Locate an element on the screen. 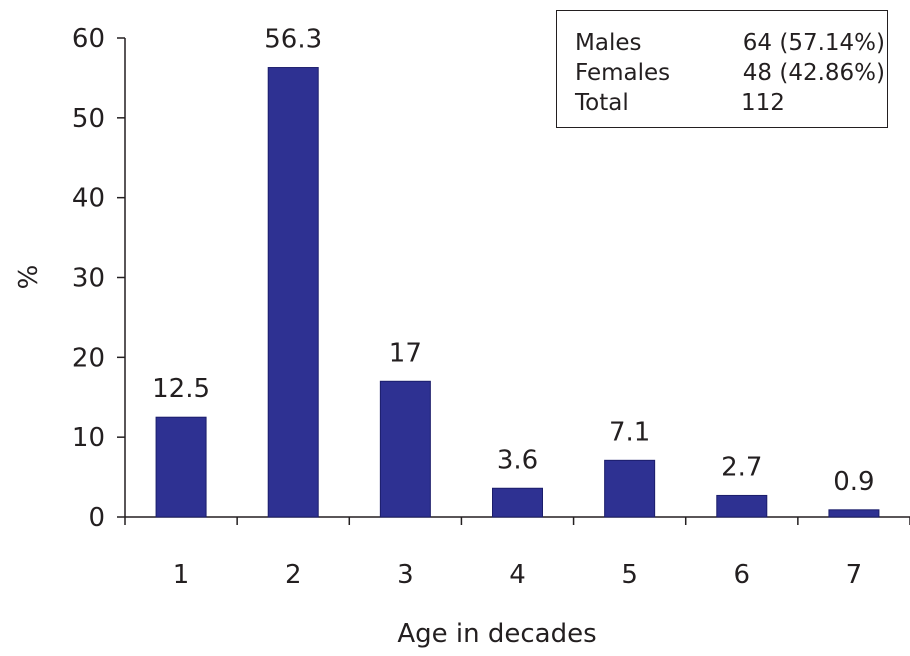 This screenshot has height=656, width=910. x-tick-label: 2 is located at coordinates (293, 575).